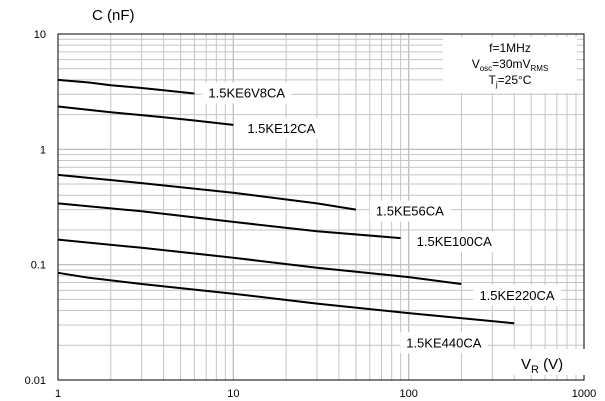  I want to click on series-label: 1.5KE440CA, so click(443, 342).